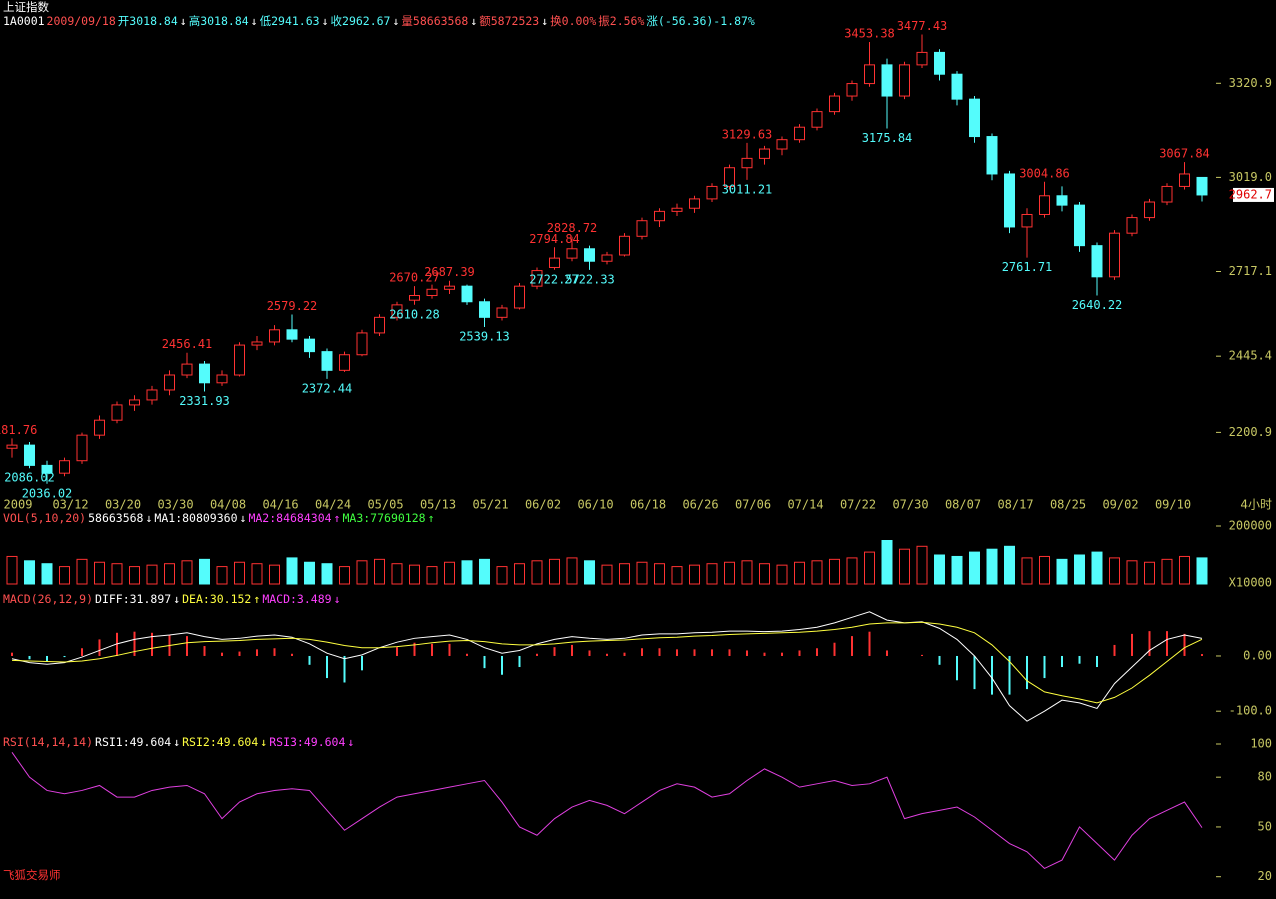  Describe the element at coordinates (910, 505) in the screenshot. I see `x-tick-label: 07/30` at that location.